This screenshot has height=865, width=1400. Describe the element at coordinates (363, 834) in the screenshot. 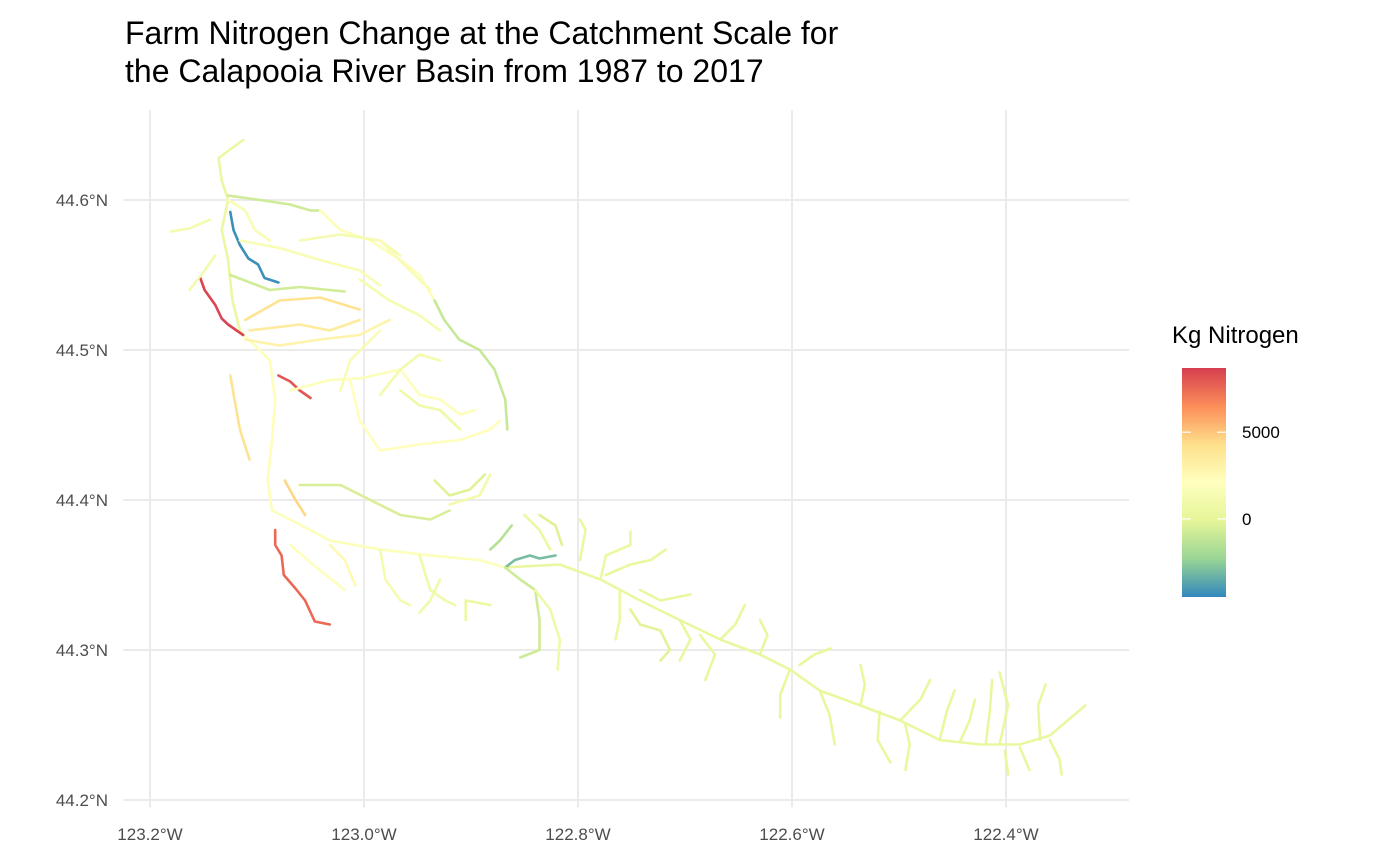

I see `x-tick-label: 123.0°W` at that location.